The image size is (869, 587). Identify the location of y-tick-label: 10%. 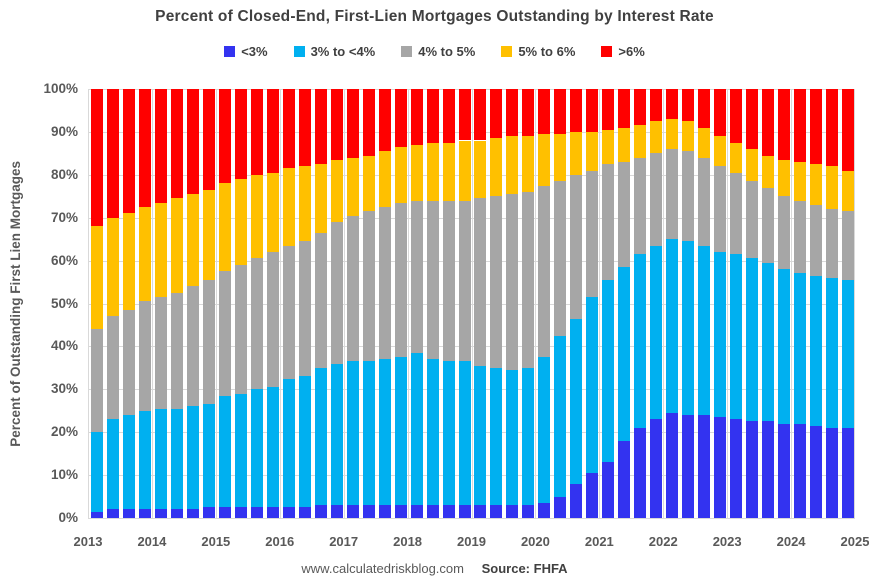
(64, 475).